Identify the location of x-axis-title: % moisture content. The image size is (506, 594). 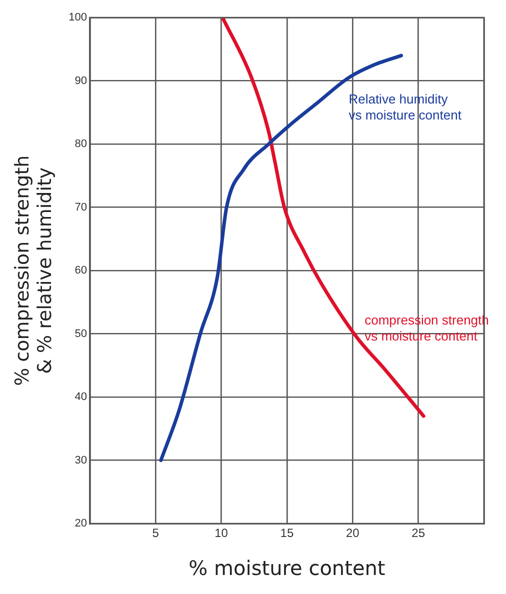
(287, 568).